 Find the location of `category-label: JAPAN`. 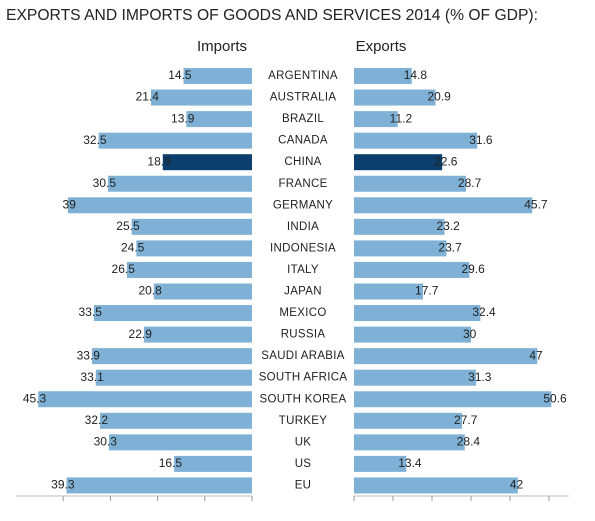

category-label: JAPAN is located at coordinates (303, 292).